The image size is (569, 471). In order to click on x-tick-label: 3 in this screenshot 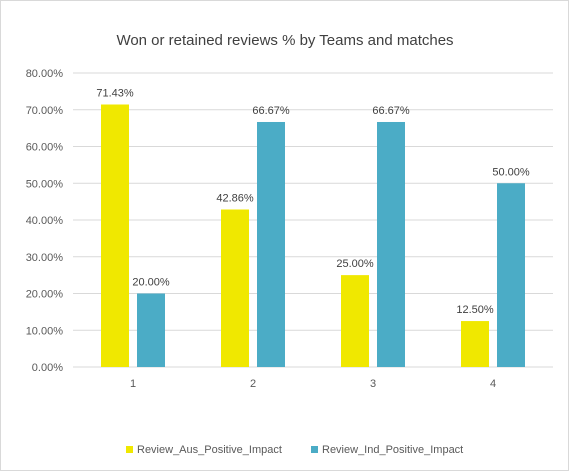, I will do `click(373, 384)`.